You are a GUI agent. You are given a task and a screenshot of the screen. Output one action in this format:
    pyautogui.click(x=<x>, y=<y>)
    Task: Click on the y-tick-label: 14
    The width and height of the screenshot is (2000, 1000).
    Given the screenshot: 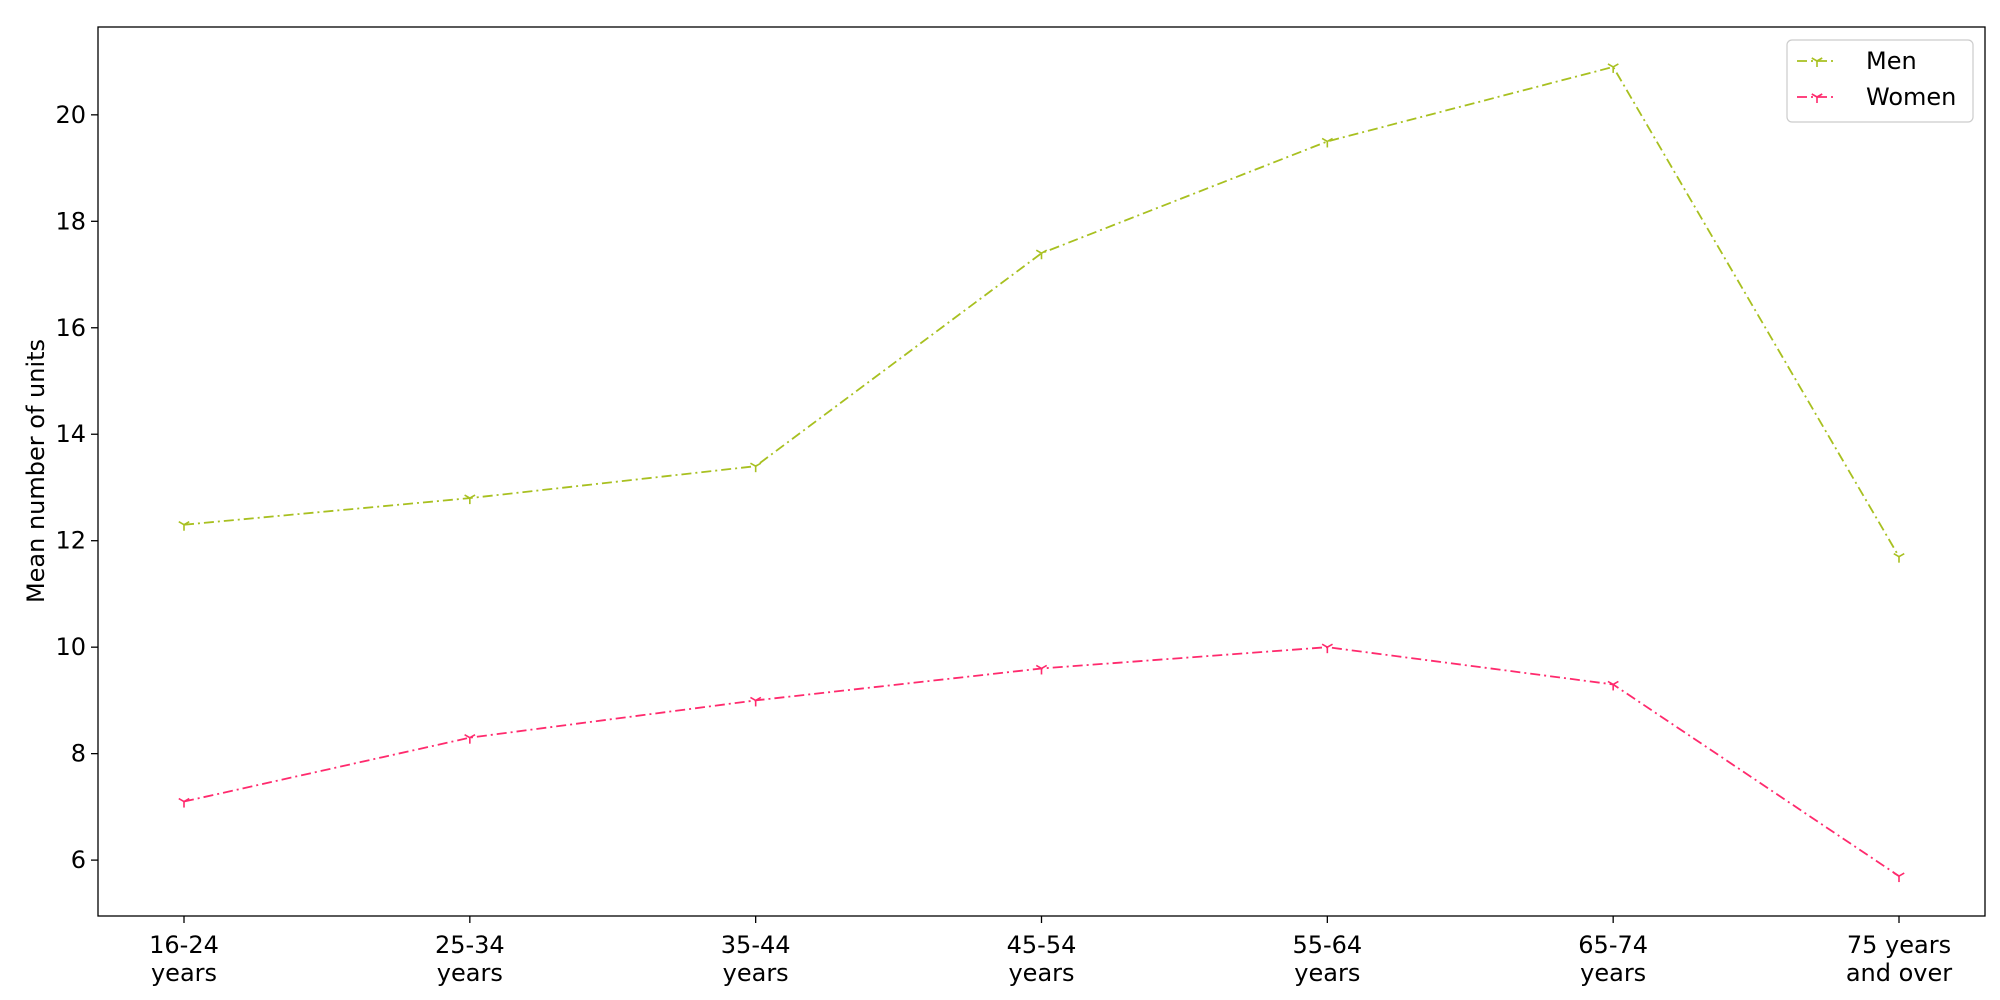 What is the action you would take?
    pyautogui.click(x=70, y=434)
    